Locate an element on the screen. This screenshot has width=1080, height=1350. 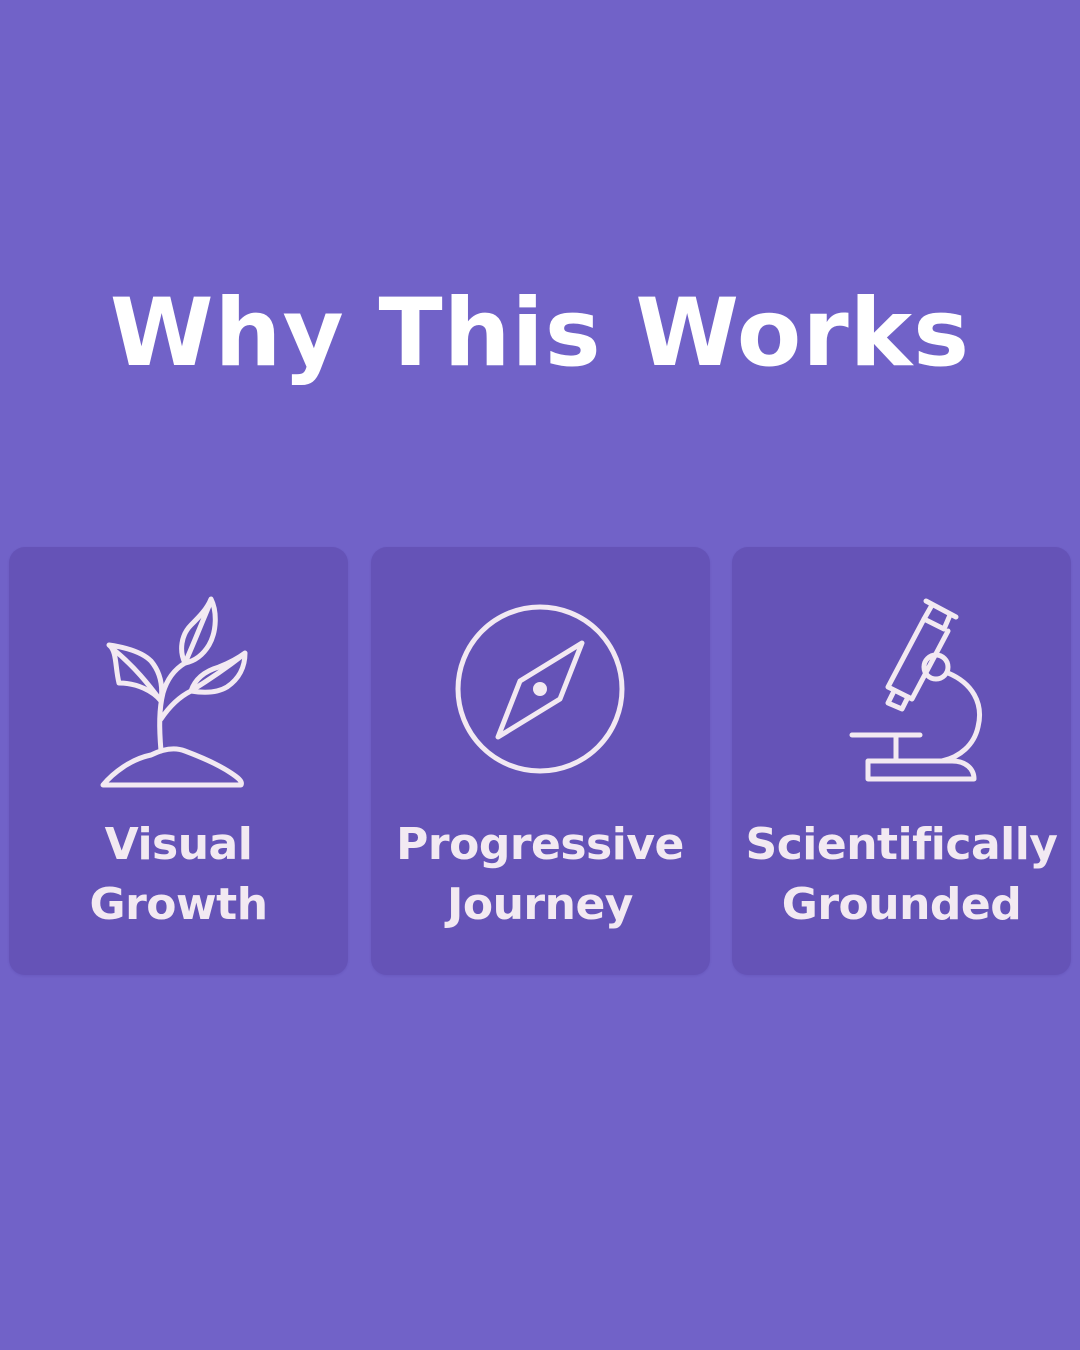
feature-card-label-line2: Growth is located at coordinates (178, 904).